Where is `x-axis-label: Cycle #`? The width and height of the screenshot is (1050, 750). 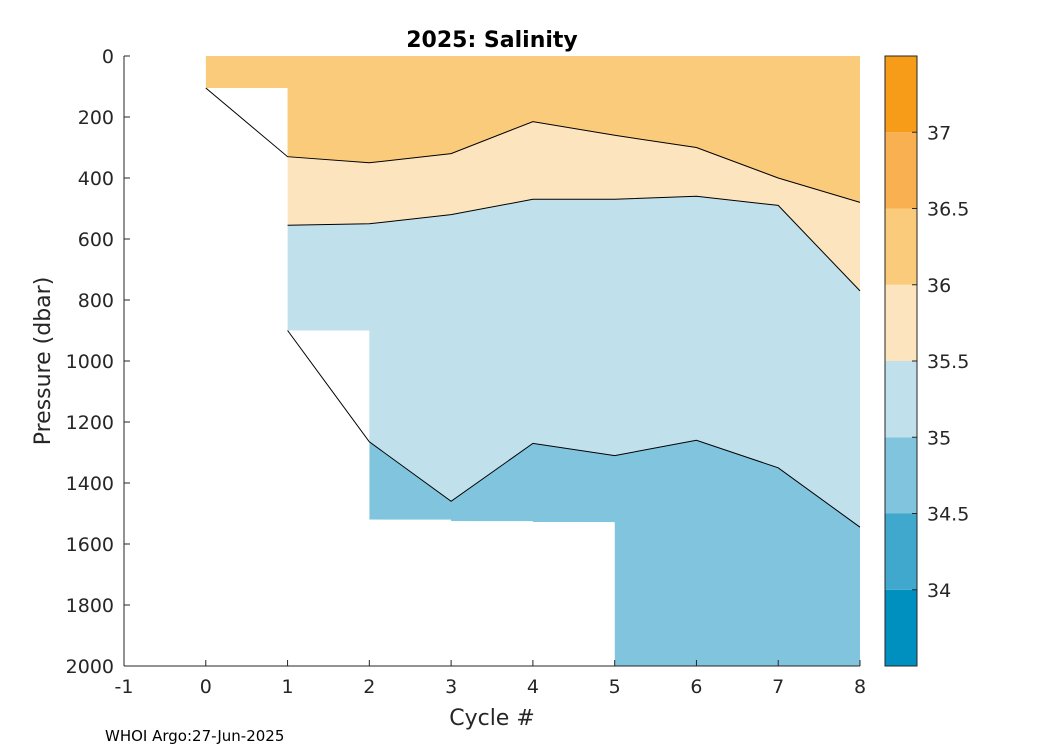
x-axis-label: Cycle # is located at coordinates (492, 718).